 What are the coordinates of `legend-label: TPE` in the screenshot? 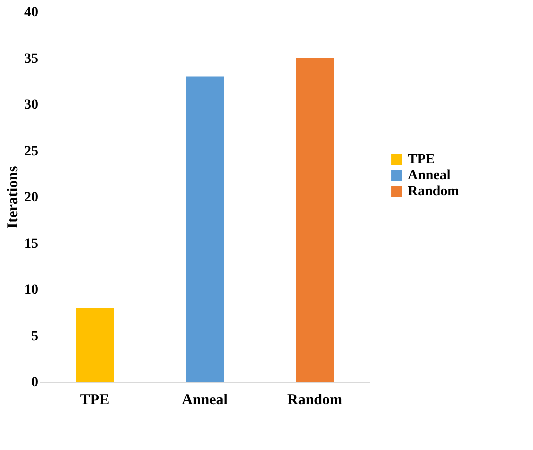 It's located at (422, 160).